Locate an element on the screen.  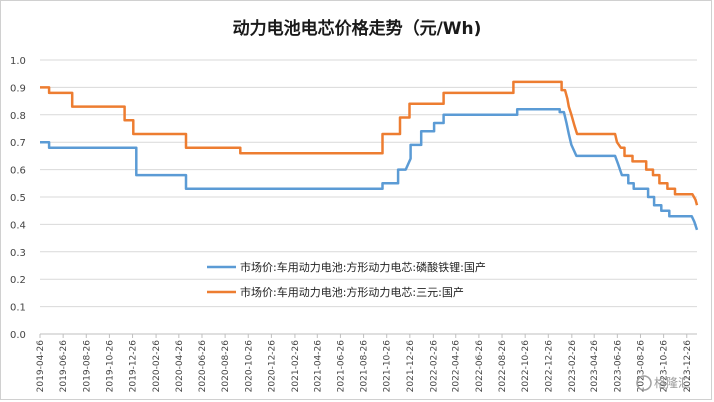
y-axis-ticks: 0.0 0.1 0.2 0.3 0.4 0.5 0.6 0.7 0.8 0.9 1.0 is located at coordinates (18, 198).